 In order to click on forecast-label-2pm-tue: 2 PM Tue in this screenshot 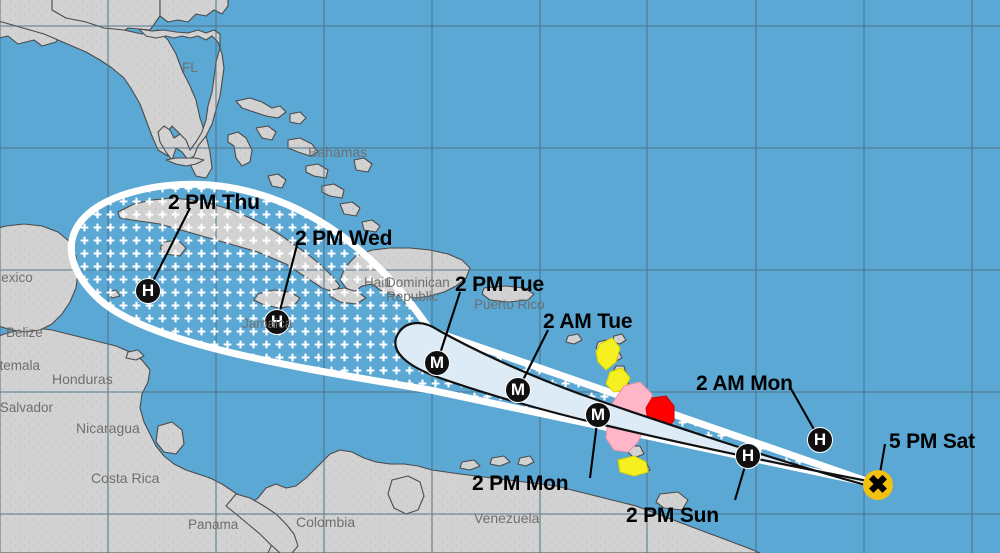, I will do `click(500, 284)`.